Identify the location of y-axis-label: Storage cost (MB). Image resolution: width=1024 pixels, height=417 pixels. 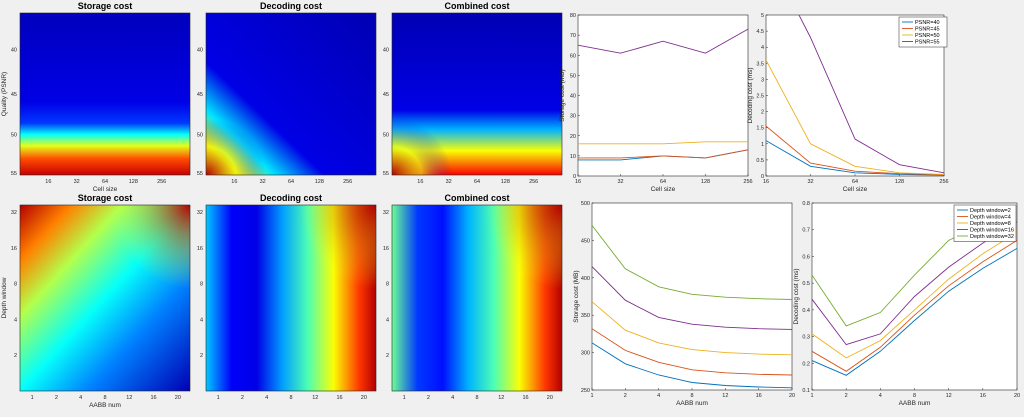
(562, 95).